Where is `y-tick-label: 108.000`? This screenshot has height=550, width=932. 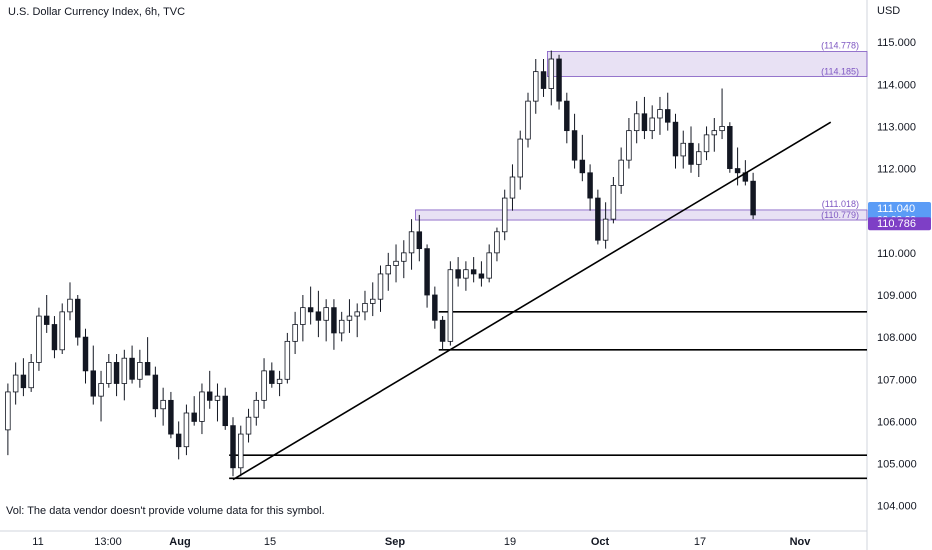
y-tick-label: 108.000 is located at coordinates (897, 338).